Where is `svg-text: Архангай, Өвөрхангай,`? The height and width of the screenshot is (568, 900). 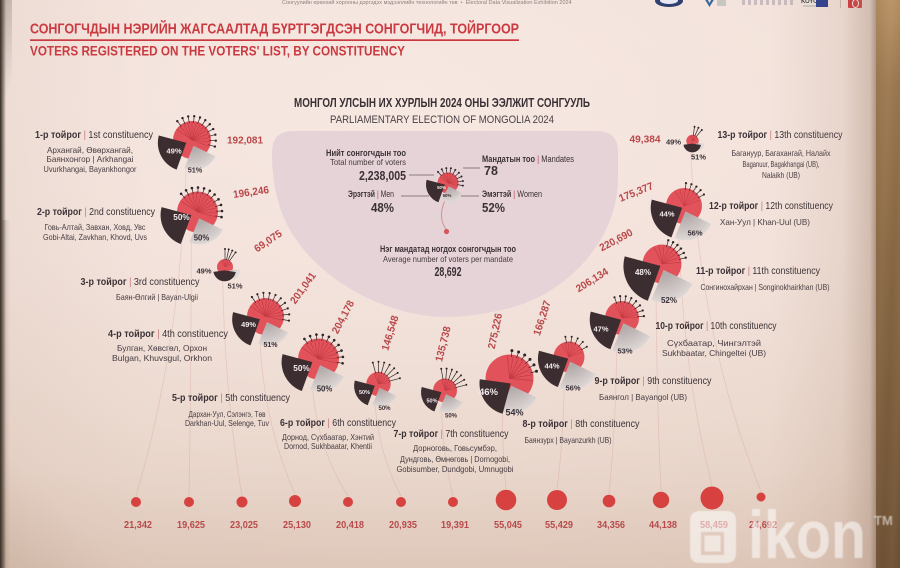
svg-text: Архангай, Өвөрхангай, is located at coordinates (90, 150).